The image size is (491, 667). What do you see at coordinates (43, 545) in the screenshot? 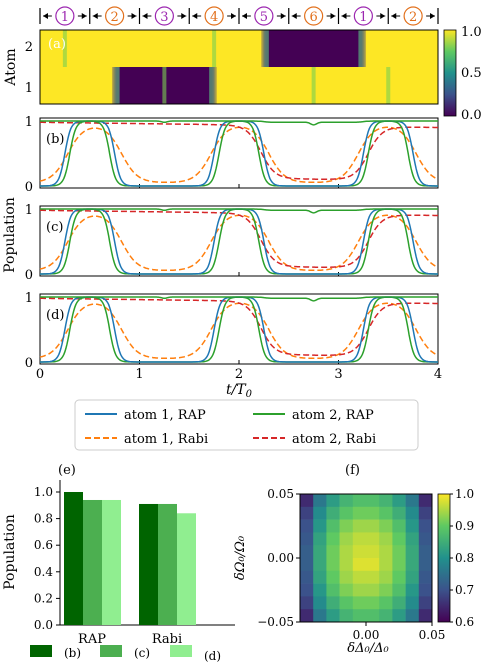
I see `e-y-tick-label: 0.6` at bounding box center [43, 545].